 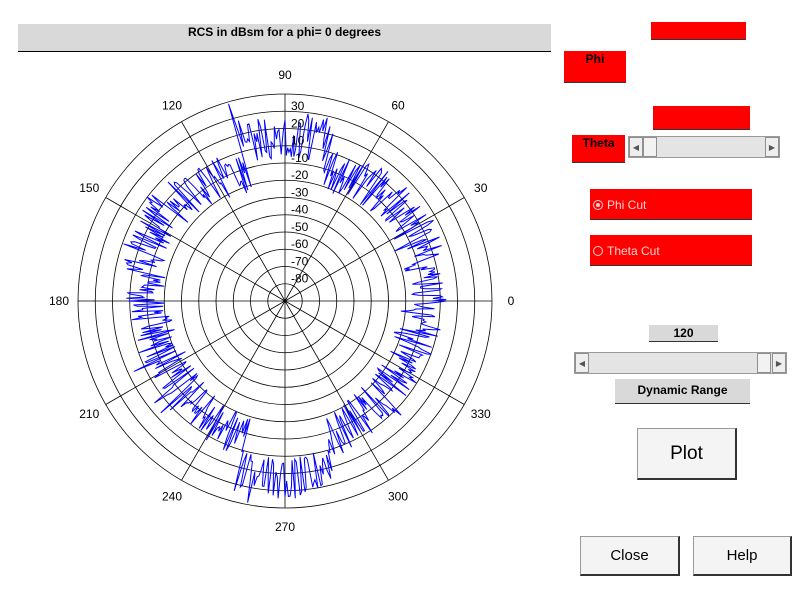 I want to click on radial-tick-label: 10, so click(x=298, y=141).